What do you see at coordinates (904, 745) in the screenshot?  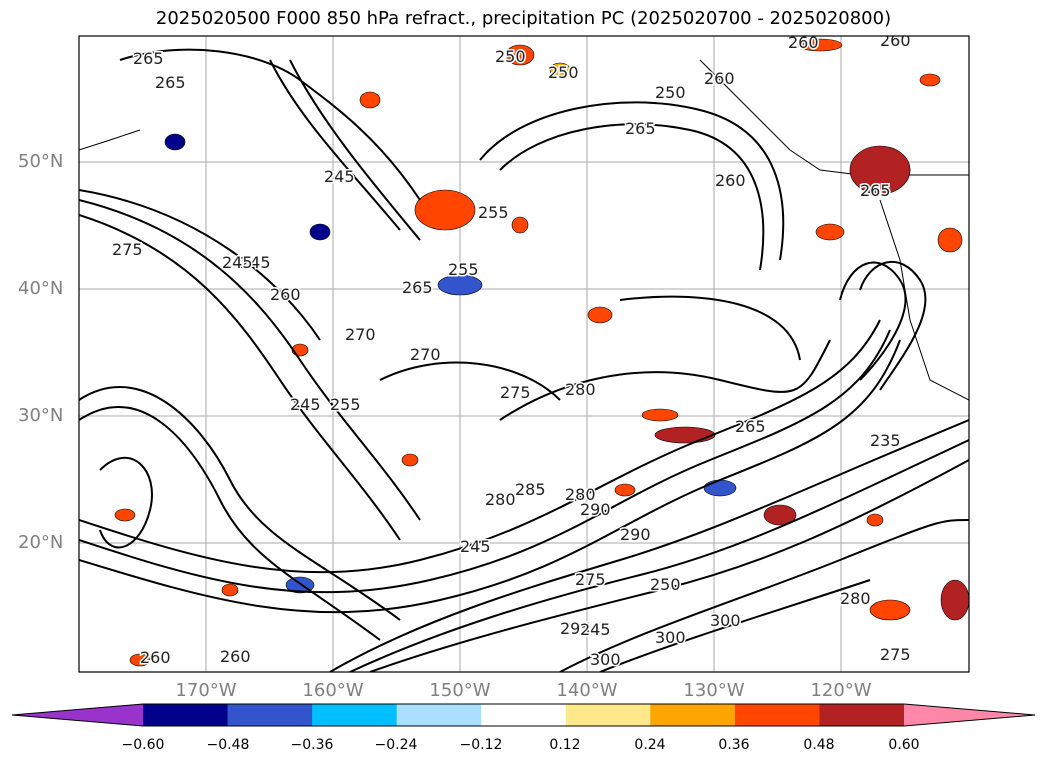 I see `colorbar-tick-10: 0.60` at bounding box center [904, 745].